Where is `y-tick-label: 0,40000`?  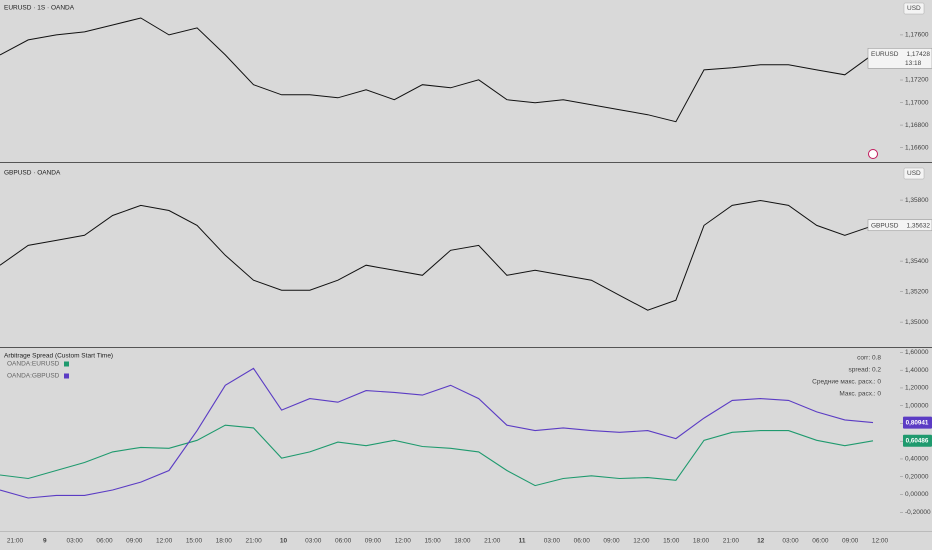
y-tick-label: 0,40000 is located at coordinates (917, 459).